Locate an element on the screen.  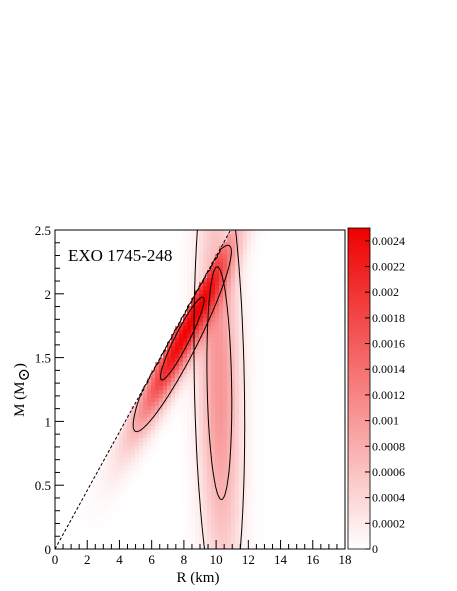
colorbar-tick-label: 0.0016 is located at coordinates (388, 344).